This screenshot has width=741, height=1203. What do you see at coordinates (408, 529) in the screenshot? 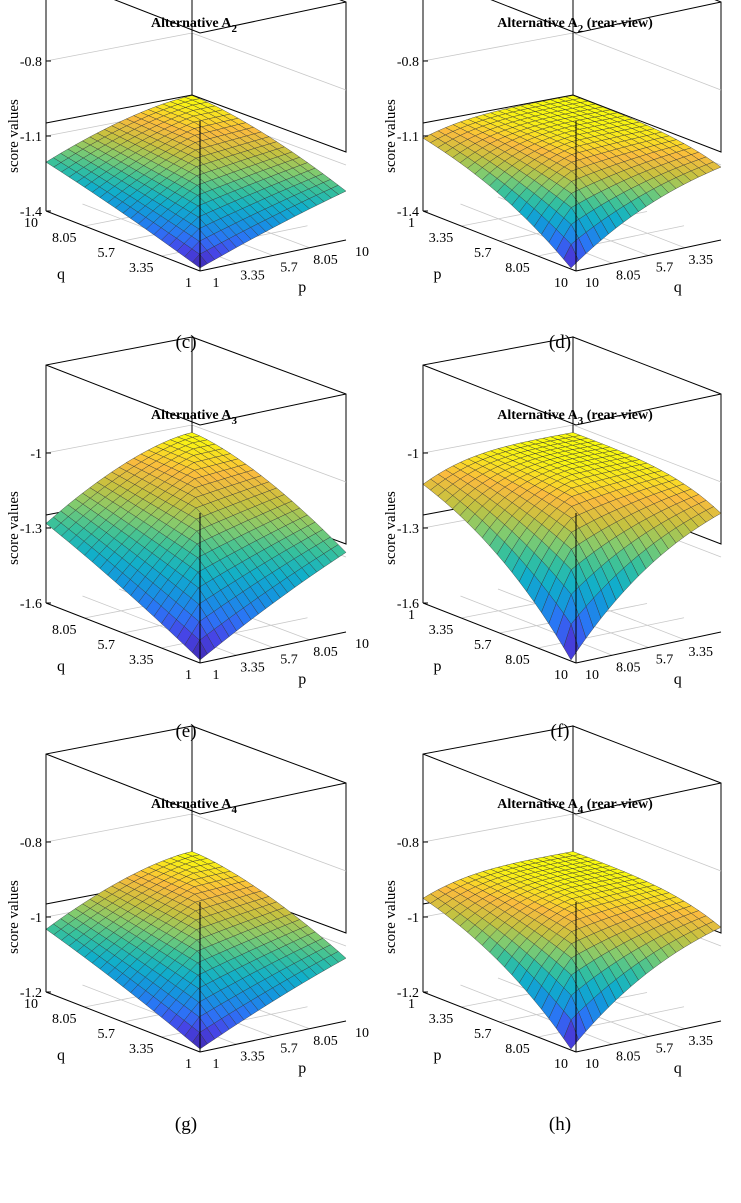
I see `z-tick-label: -1.3` at bounding box center [408, 529].